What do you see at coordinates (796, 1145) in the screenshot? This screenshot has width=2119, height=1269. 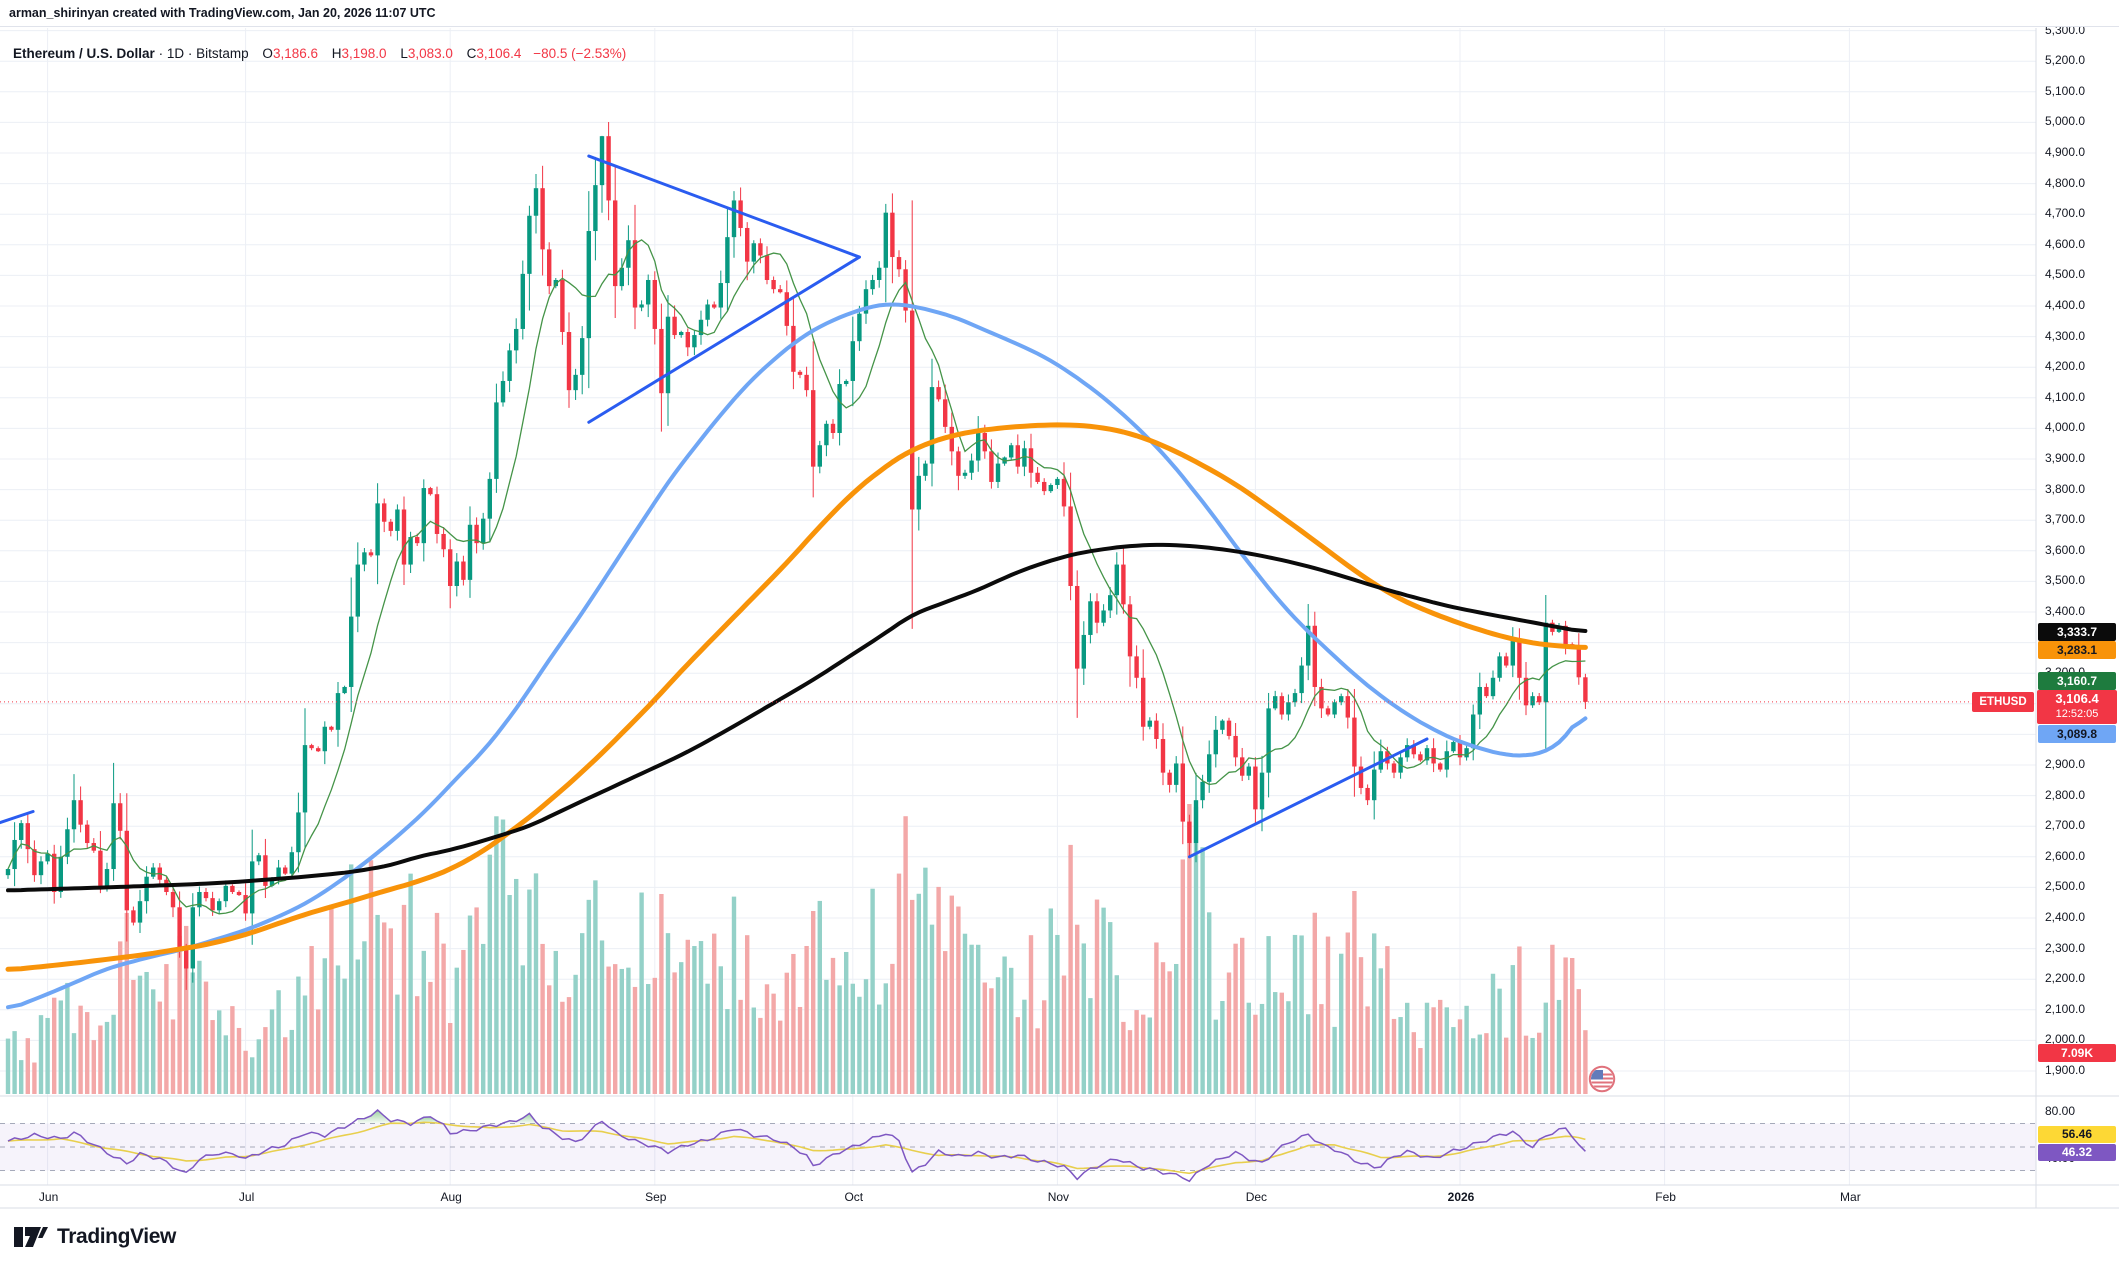 I see `rsi-line` at bounding box center [796, 1145].